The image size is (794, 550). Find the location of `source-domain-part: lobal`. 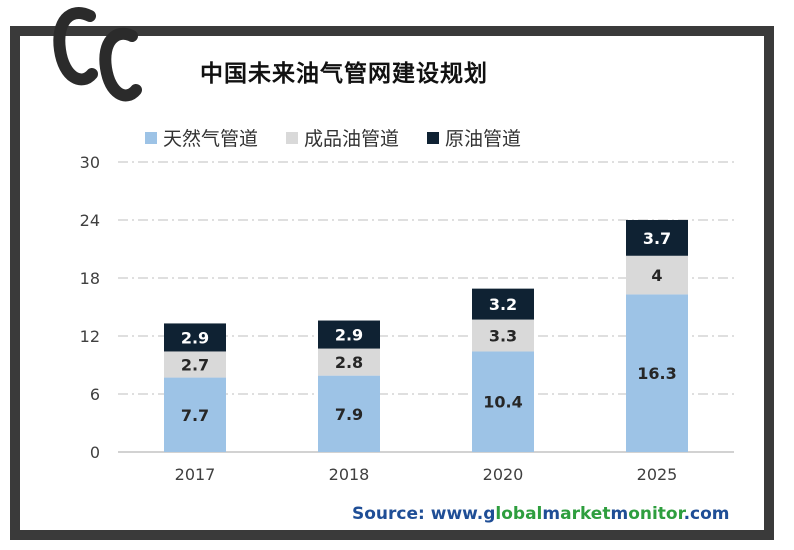

source-domain-part: lobal is located at coordinates (519, 514).